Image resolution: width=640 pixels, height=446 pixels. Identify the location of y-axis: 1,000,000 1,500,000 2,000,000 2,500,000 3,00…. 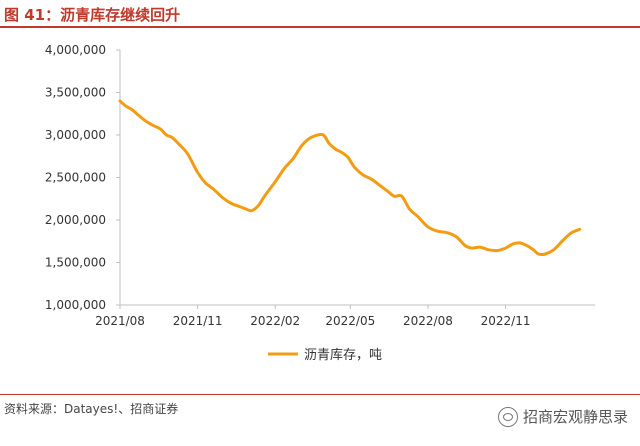
(83, 177).